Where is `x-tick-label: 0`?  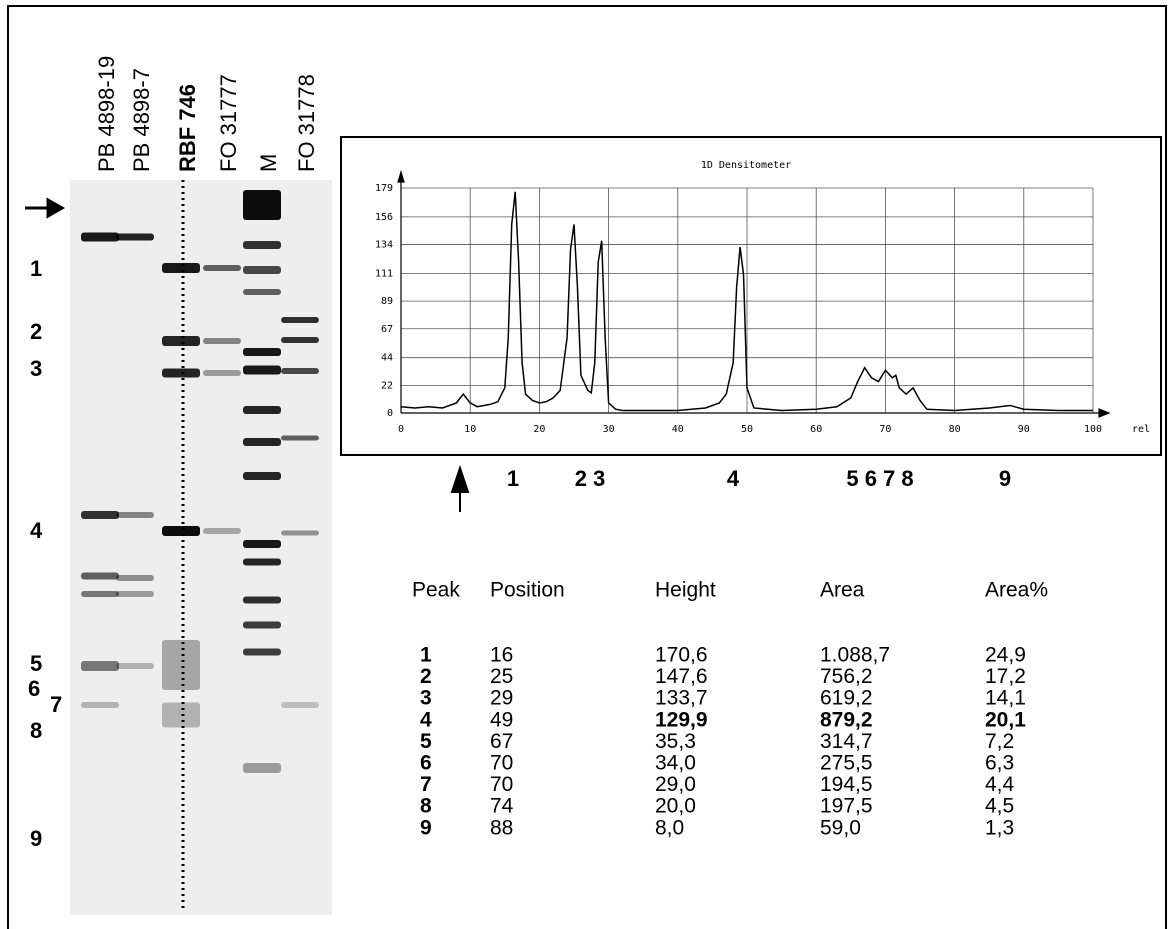 x-tick-label: 0 is located at coordinates (401, 429).